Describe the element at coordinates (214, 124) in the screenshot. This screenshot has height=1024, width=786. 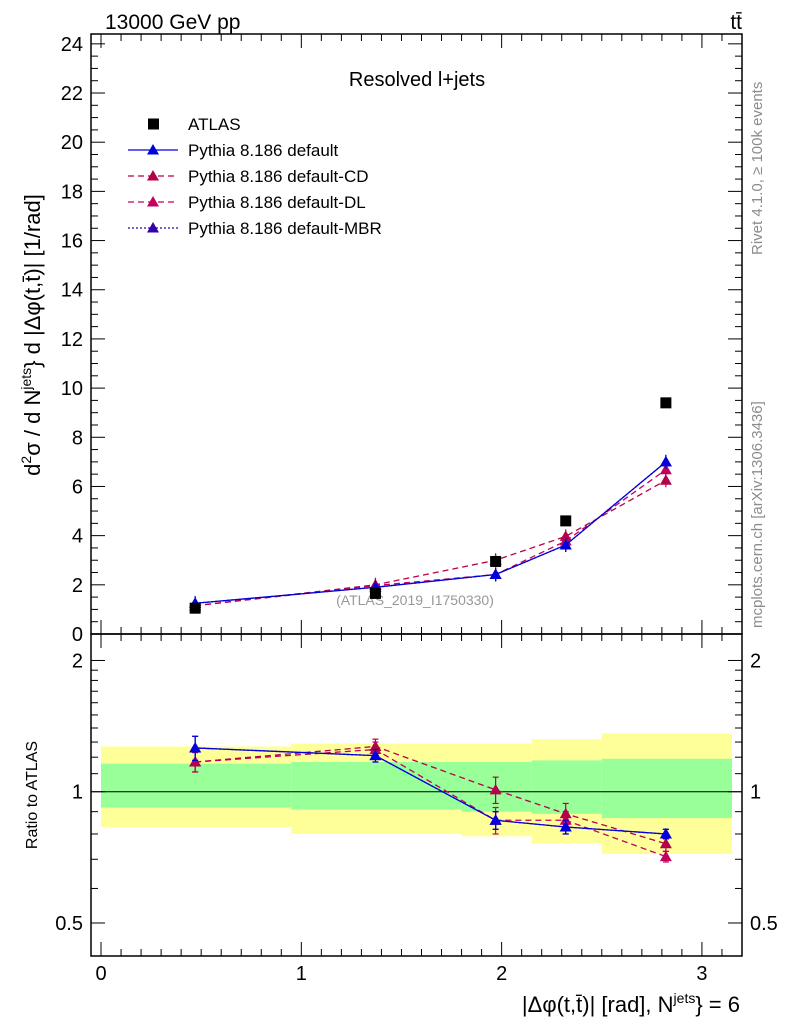
I see `legend-label: ATLAS` at that location.